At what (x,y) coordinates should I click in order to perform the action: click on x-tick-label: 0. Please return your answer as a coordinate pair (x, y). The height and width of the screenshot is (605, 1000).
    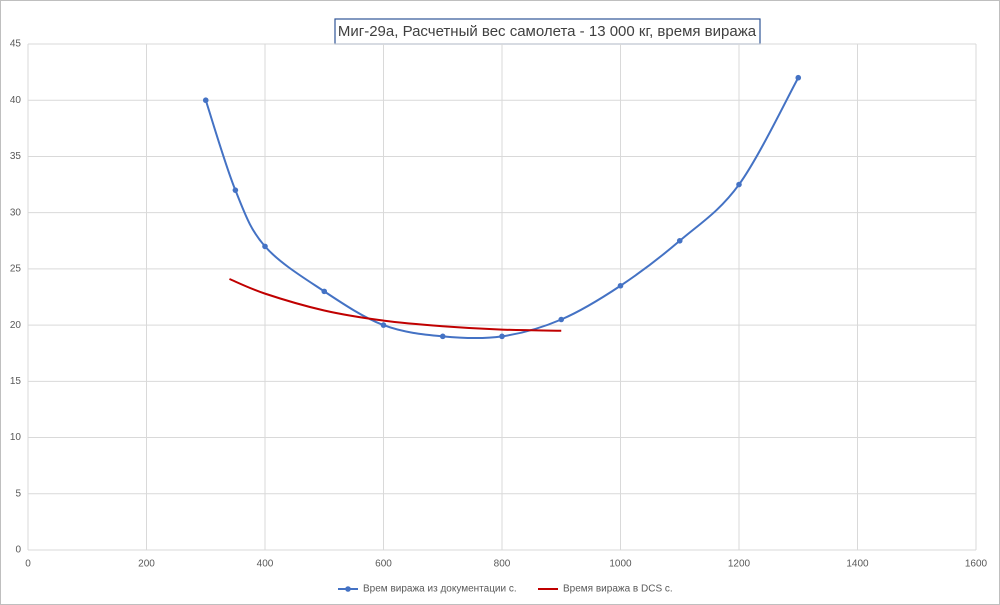
    Looking at the image, I should click on (28, 564).